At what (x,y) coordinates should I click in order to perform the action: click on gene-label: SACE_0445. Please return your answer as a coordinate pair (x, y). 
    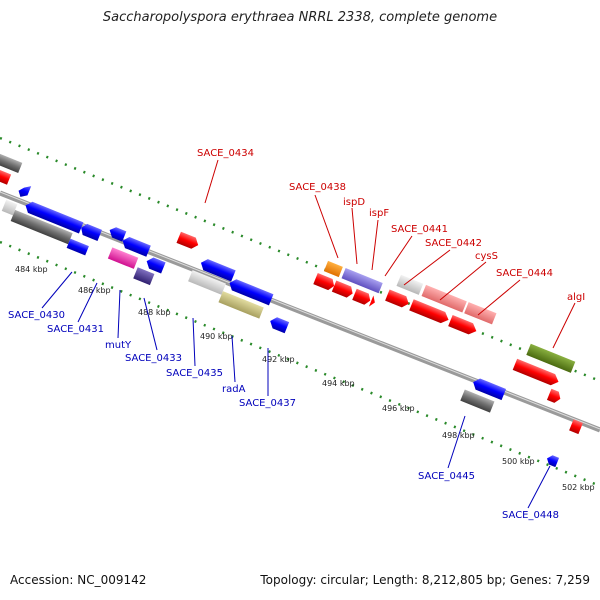
    Looking at the image, I should click on (446, 476).